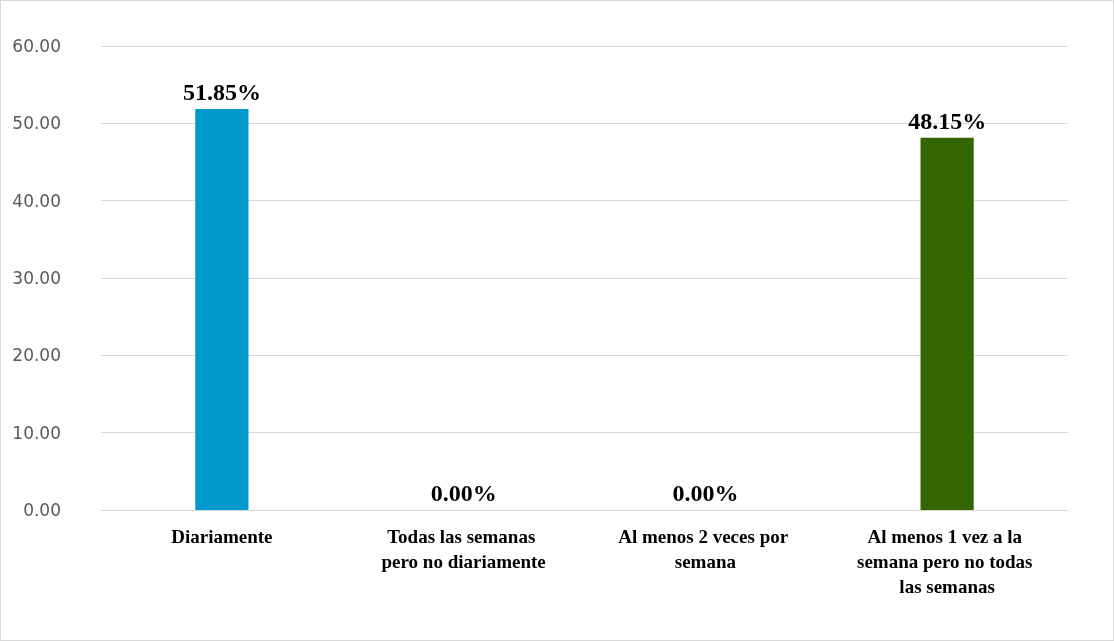  I want to click on y-tick-label: 0.00, so click(42, 510).